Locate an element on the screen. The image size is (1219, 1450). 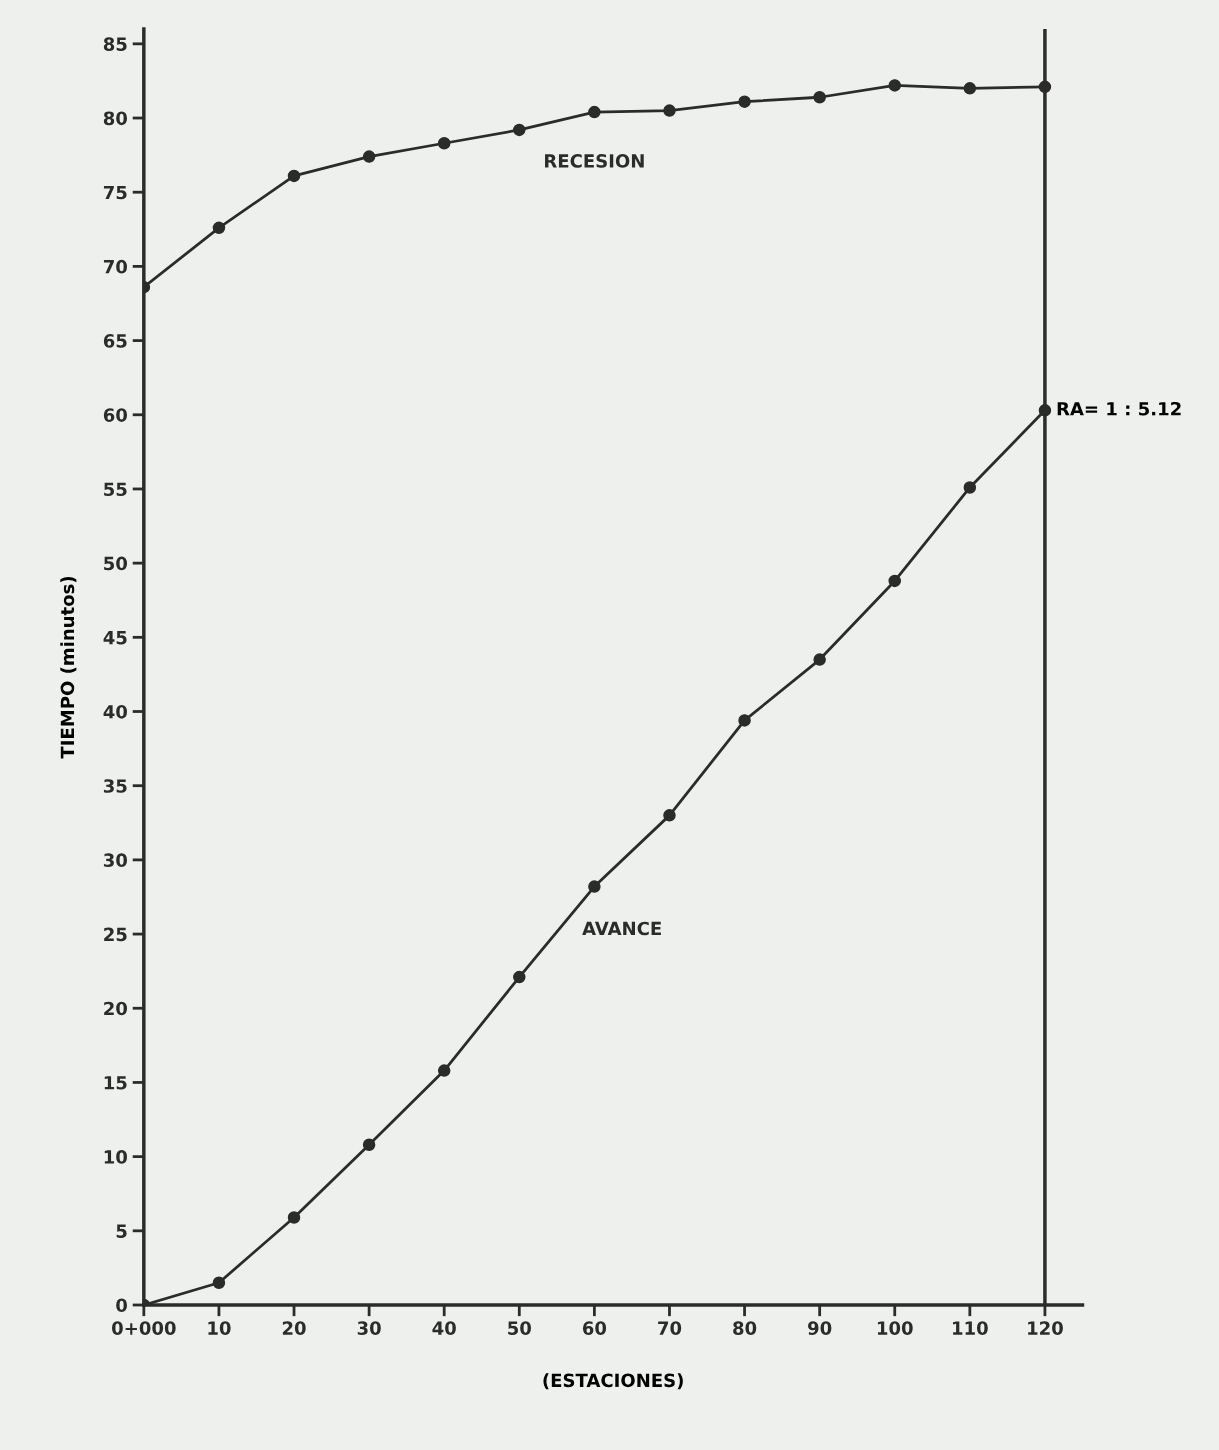
x-tick-label: 20 is located at coordinates (294, 1328).